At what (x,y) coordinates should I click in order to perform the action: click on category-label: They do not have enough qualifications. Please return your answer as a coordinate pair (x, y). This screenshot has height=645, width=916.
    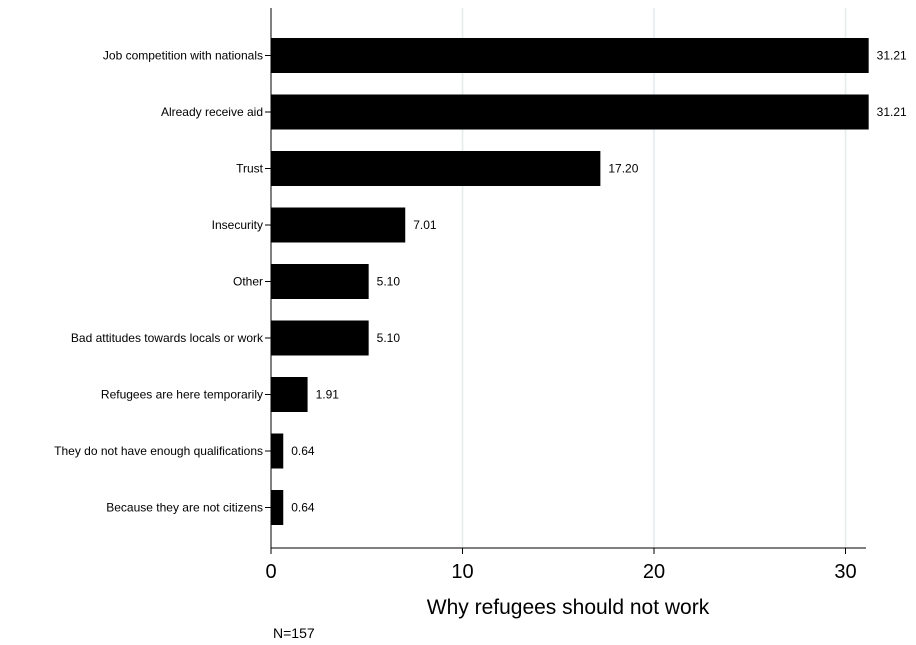
    Looking at the image, I should click on (158, 451).